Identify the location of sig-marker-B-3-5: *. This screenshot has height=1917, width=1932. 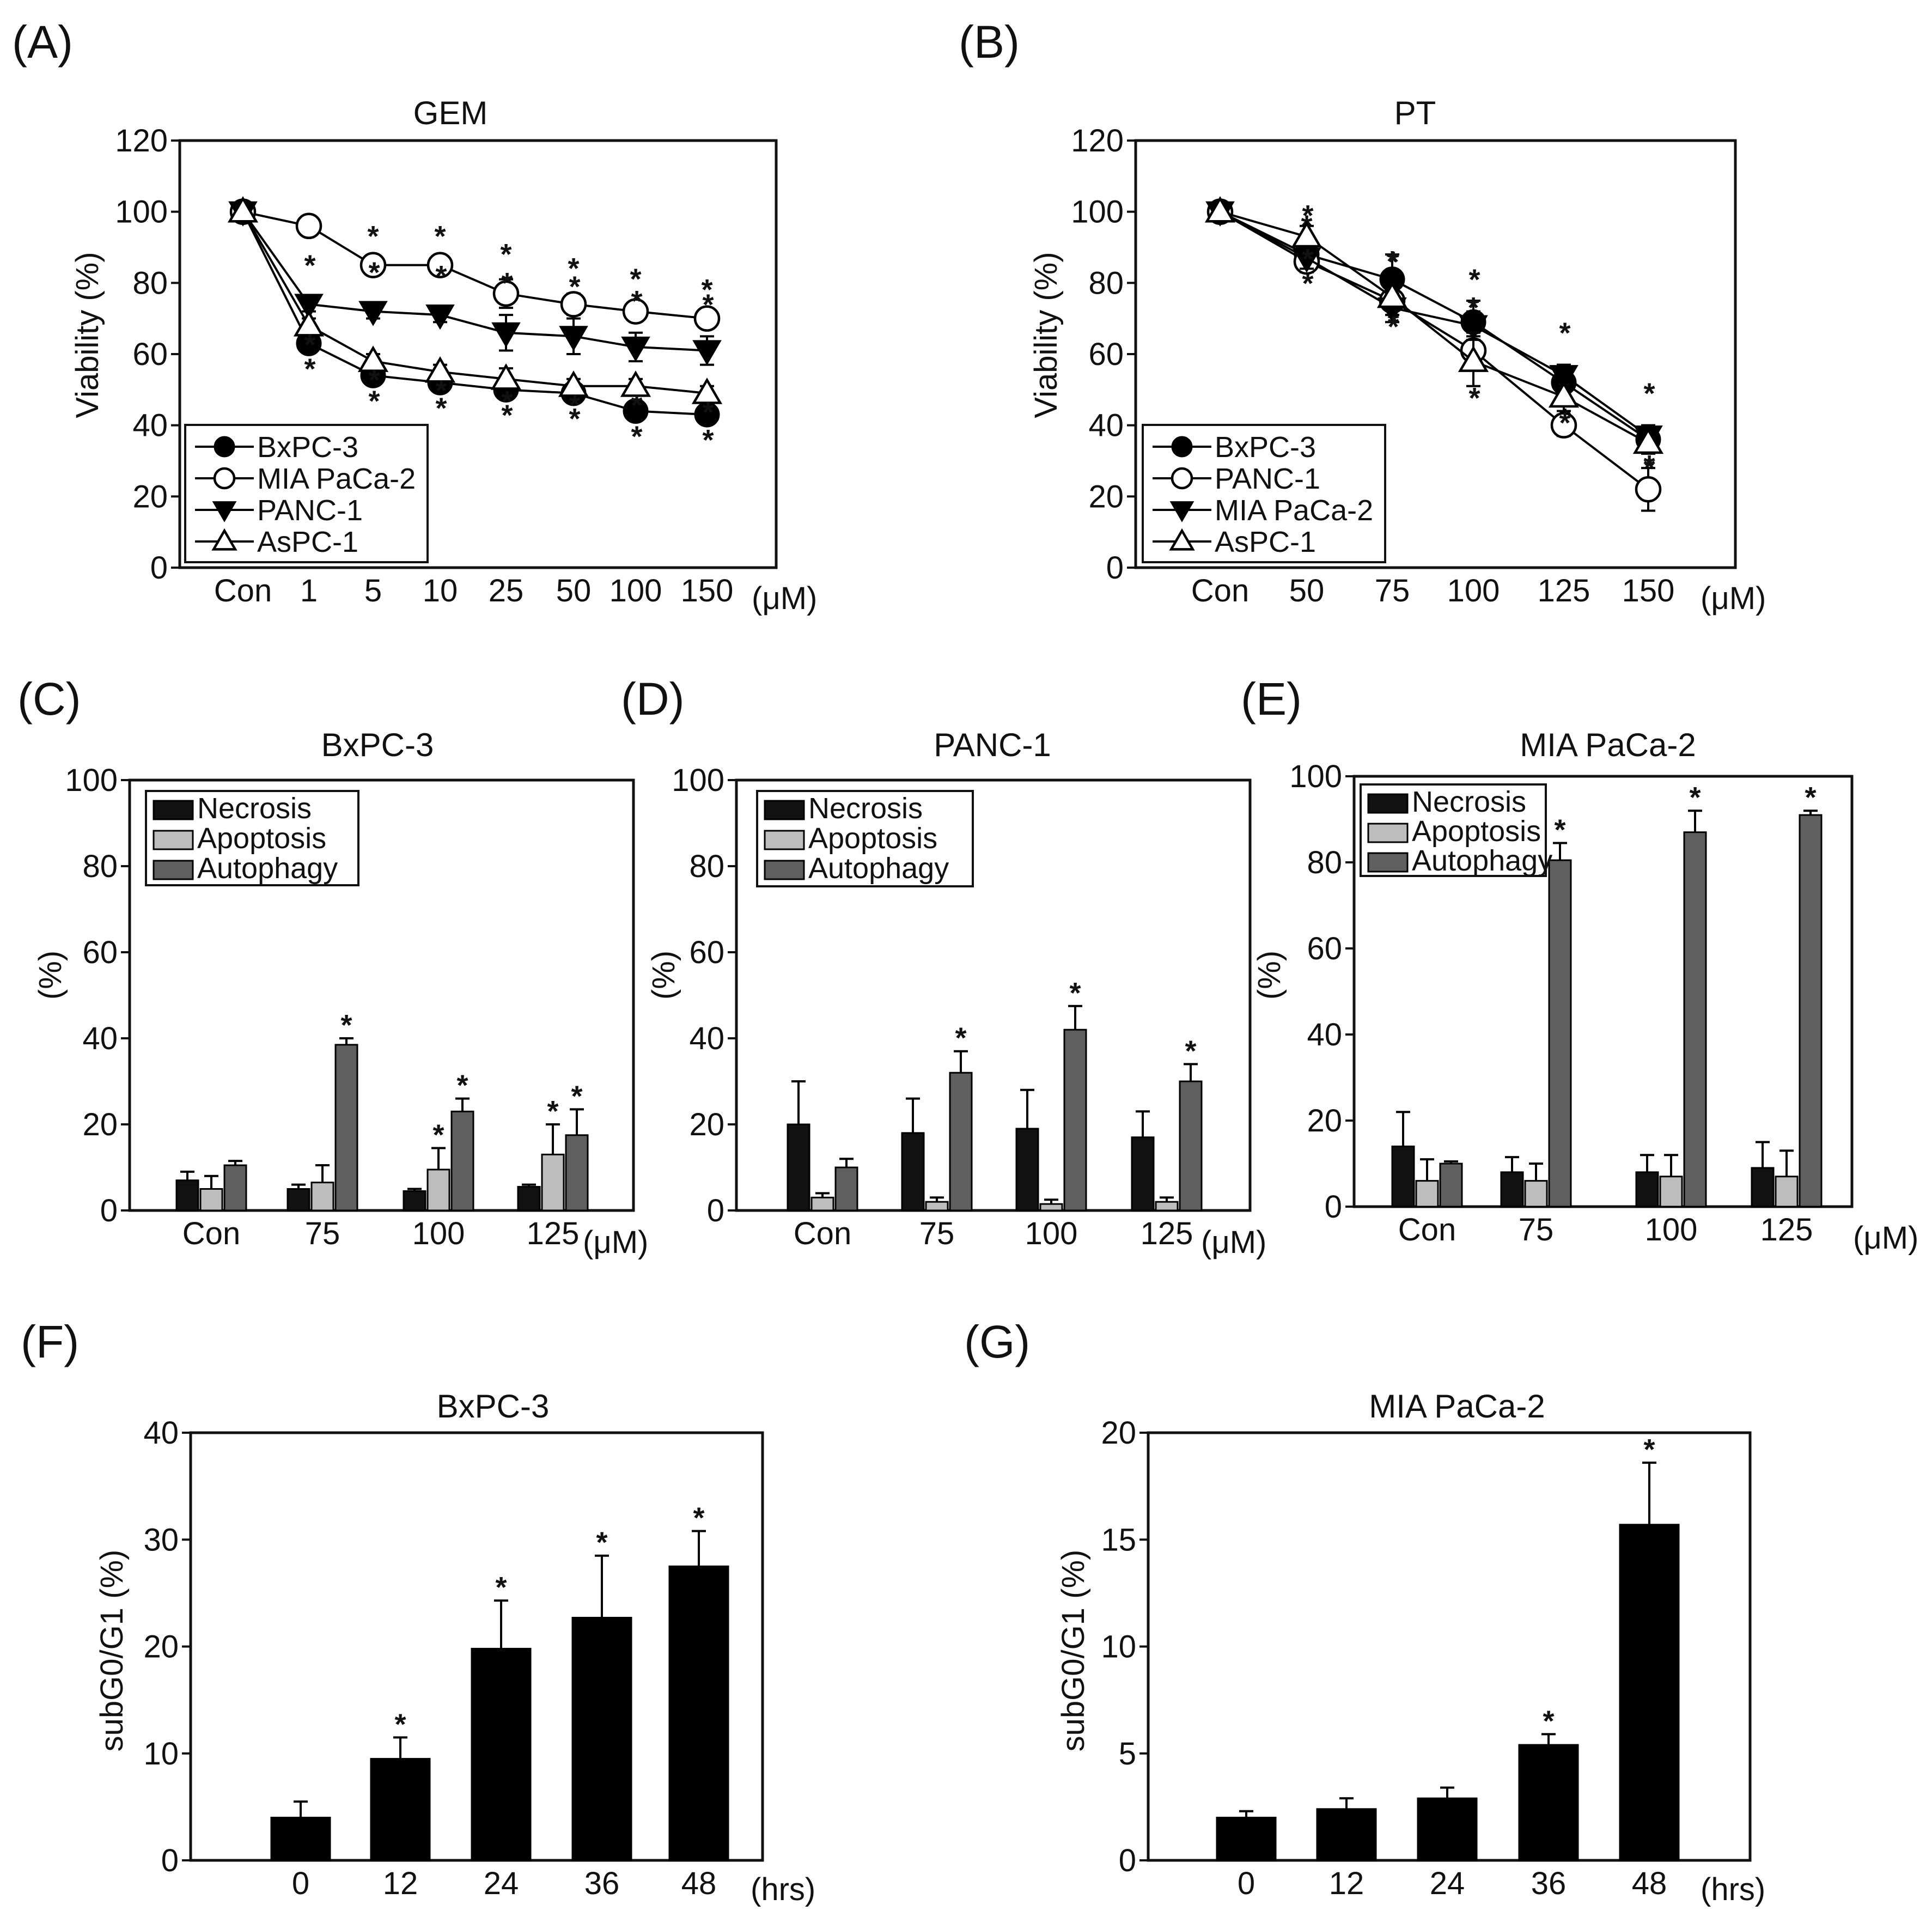
(1649, 466).